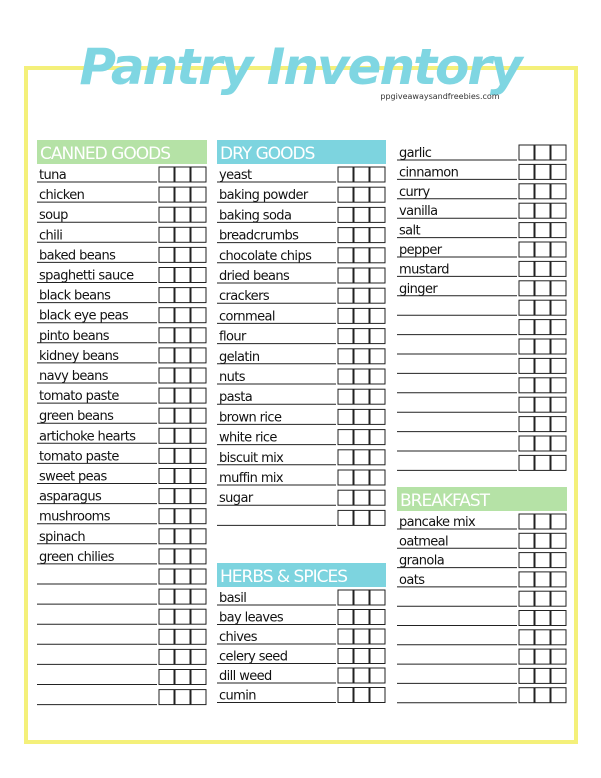 This screenshot has height=778, width=601. Describe the element at coordinates (62, 537) in the screenshot. I see `item-label: spinach` at that location.